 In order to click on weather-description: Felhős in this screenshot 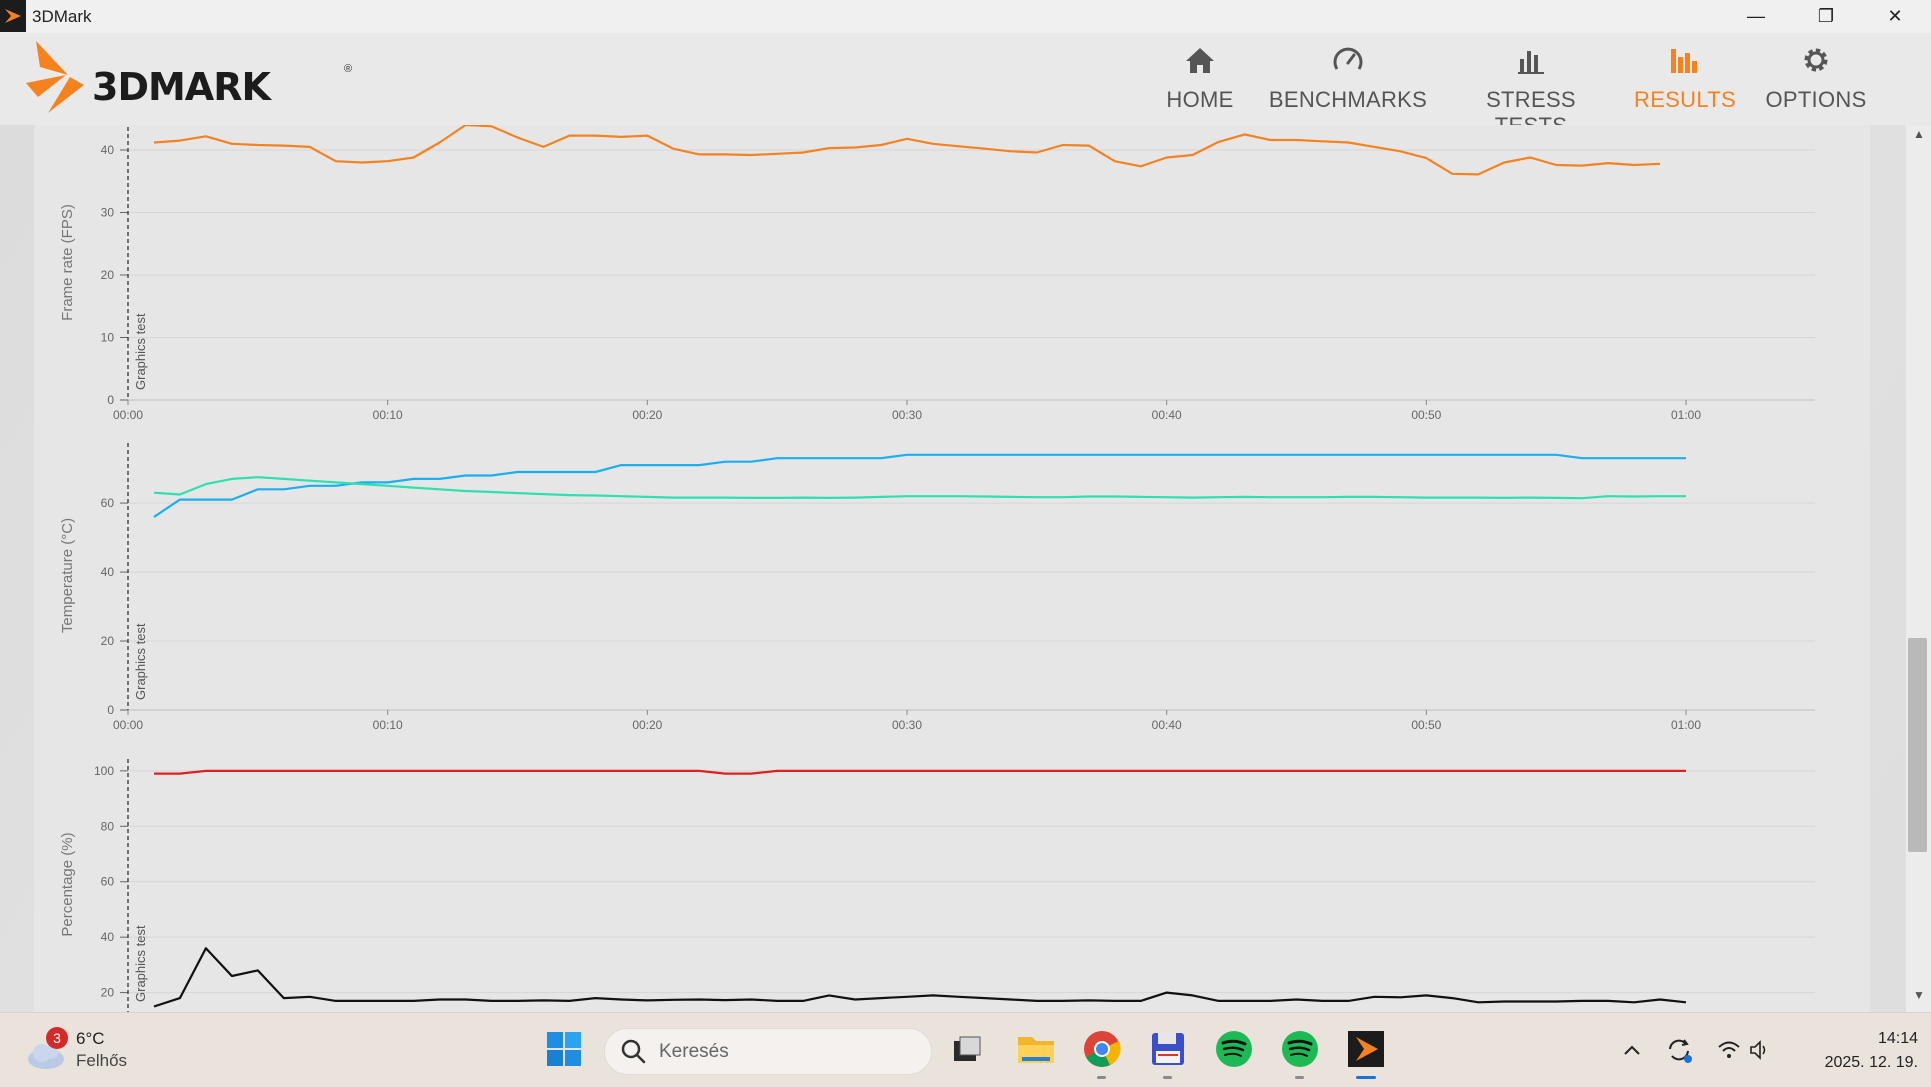, I will do `click(102, 1060)`.